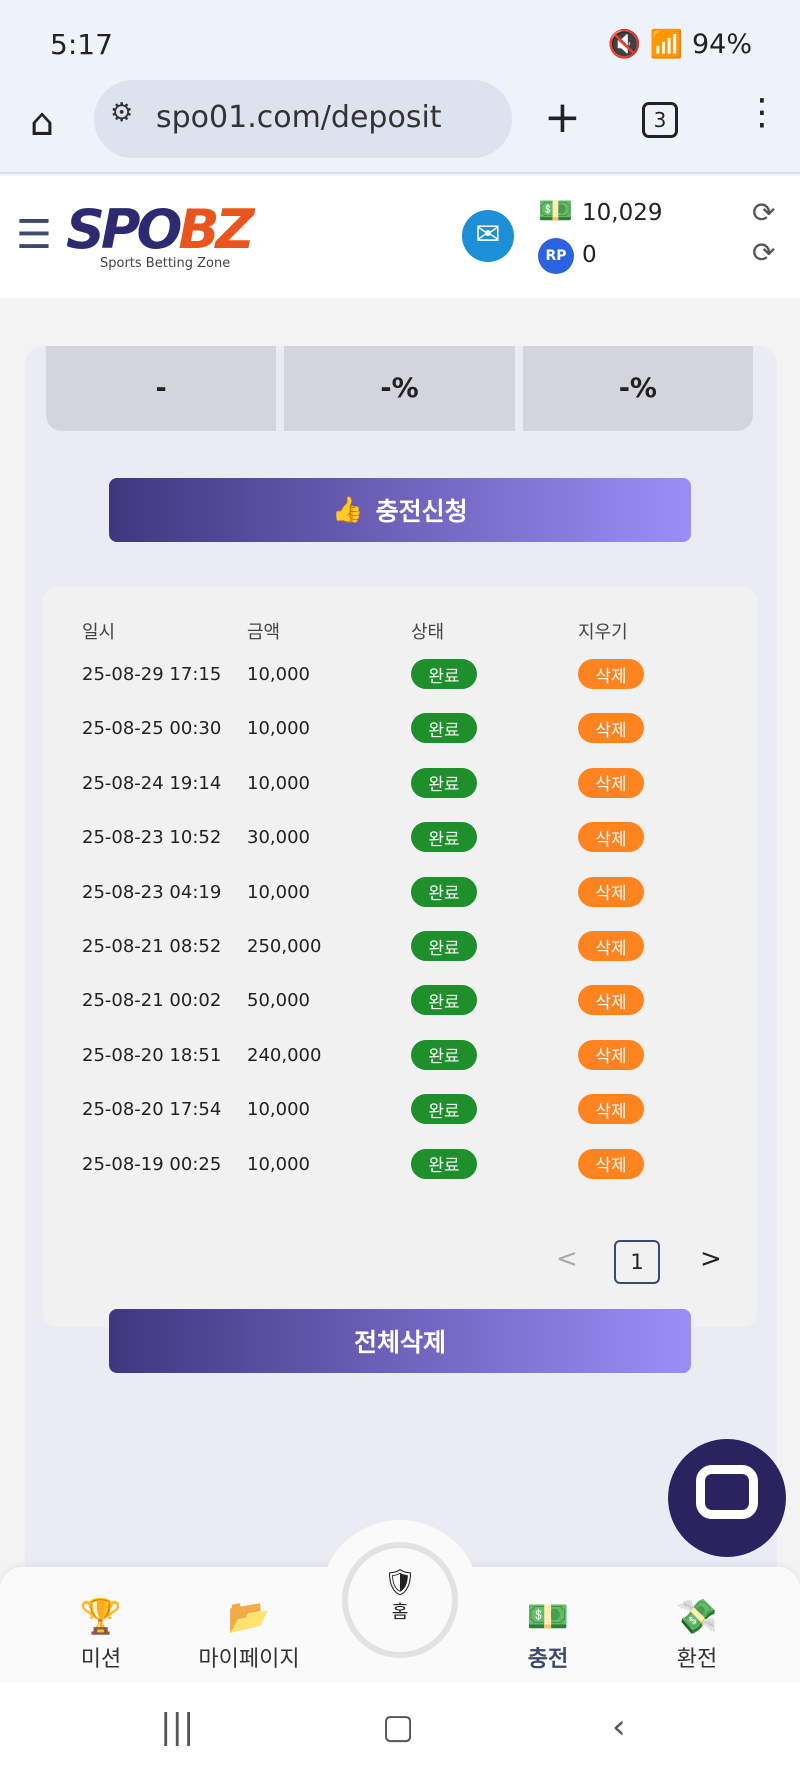  Describe the element at coordinates (264, 632) in the screenshot. I see `column-header: 금액` at that location.